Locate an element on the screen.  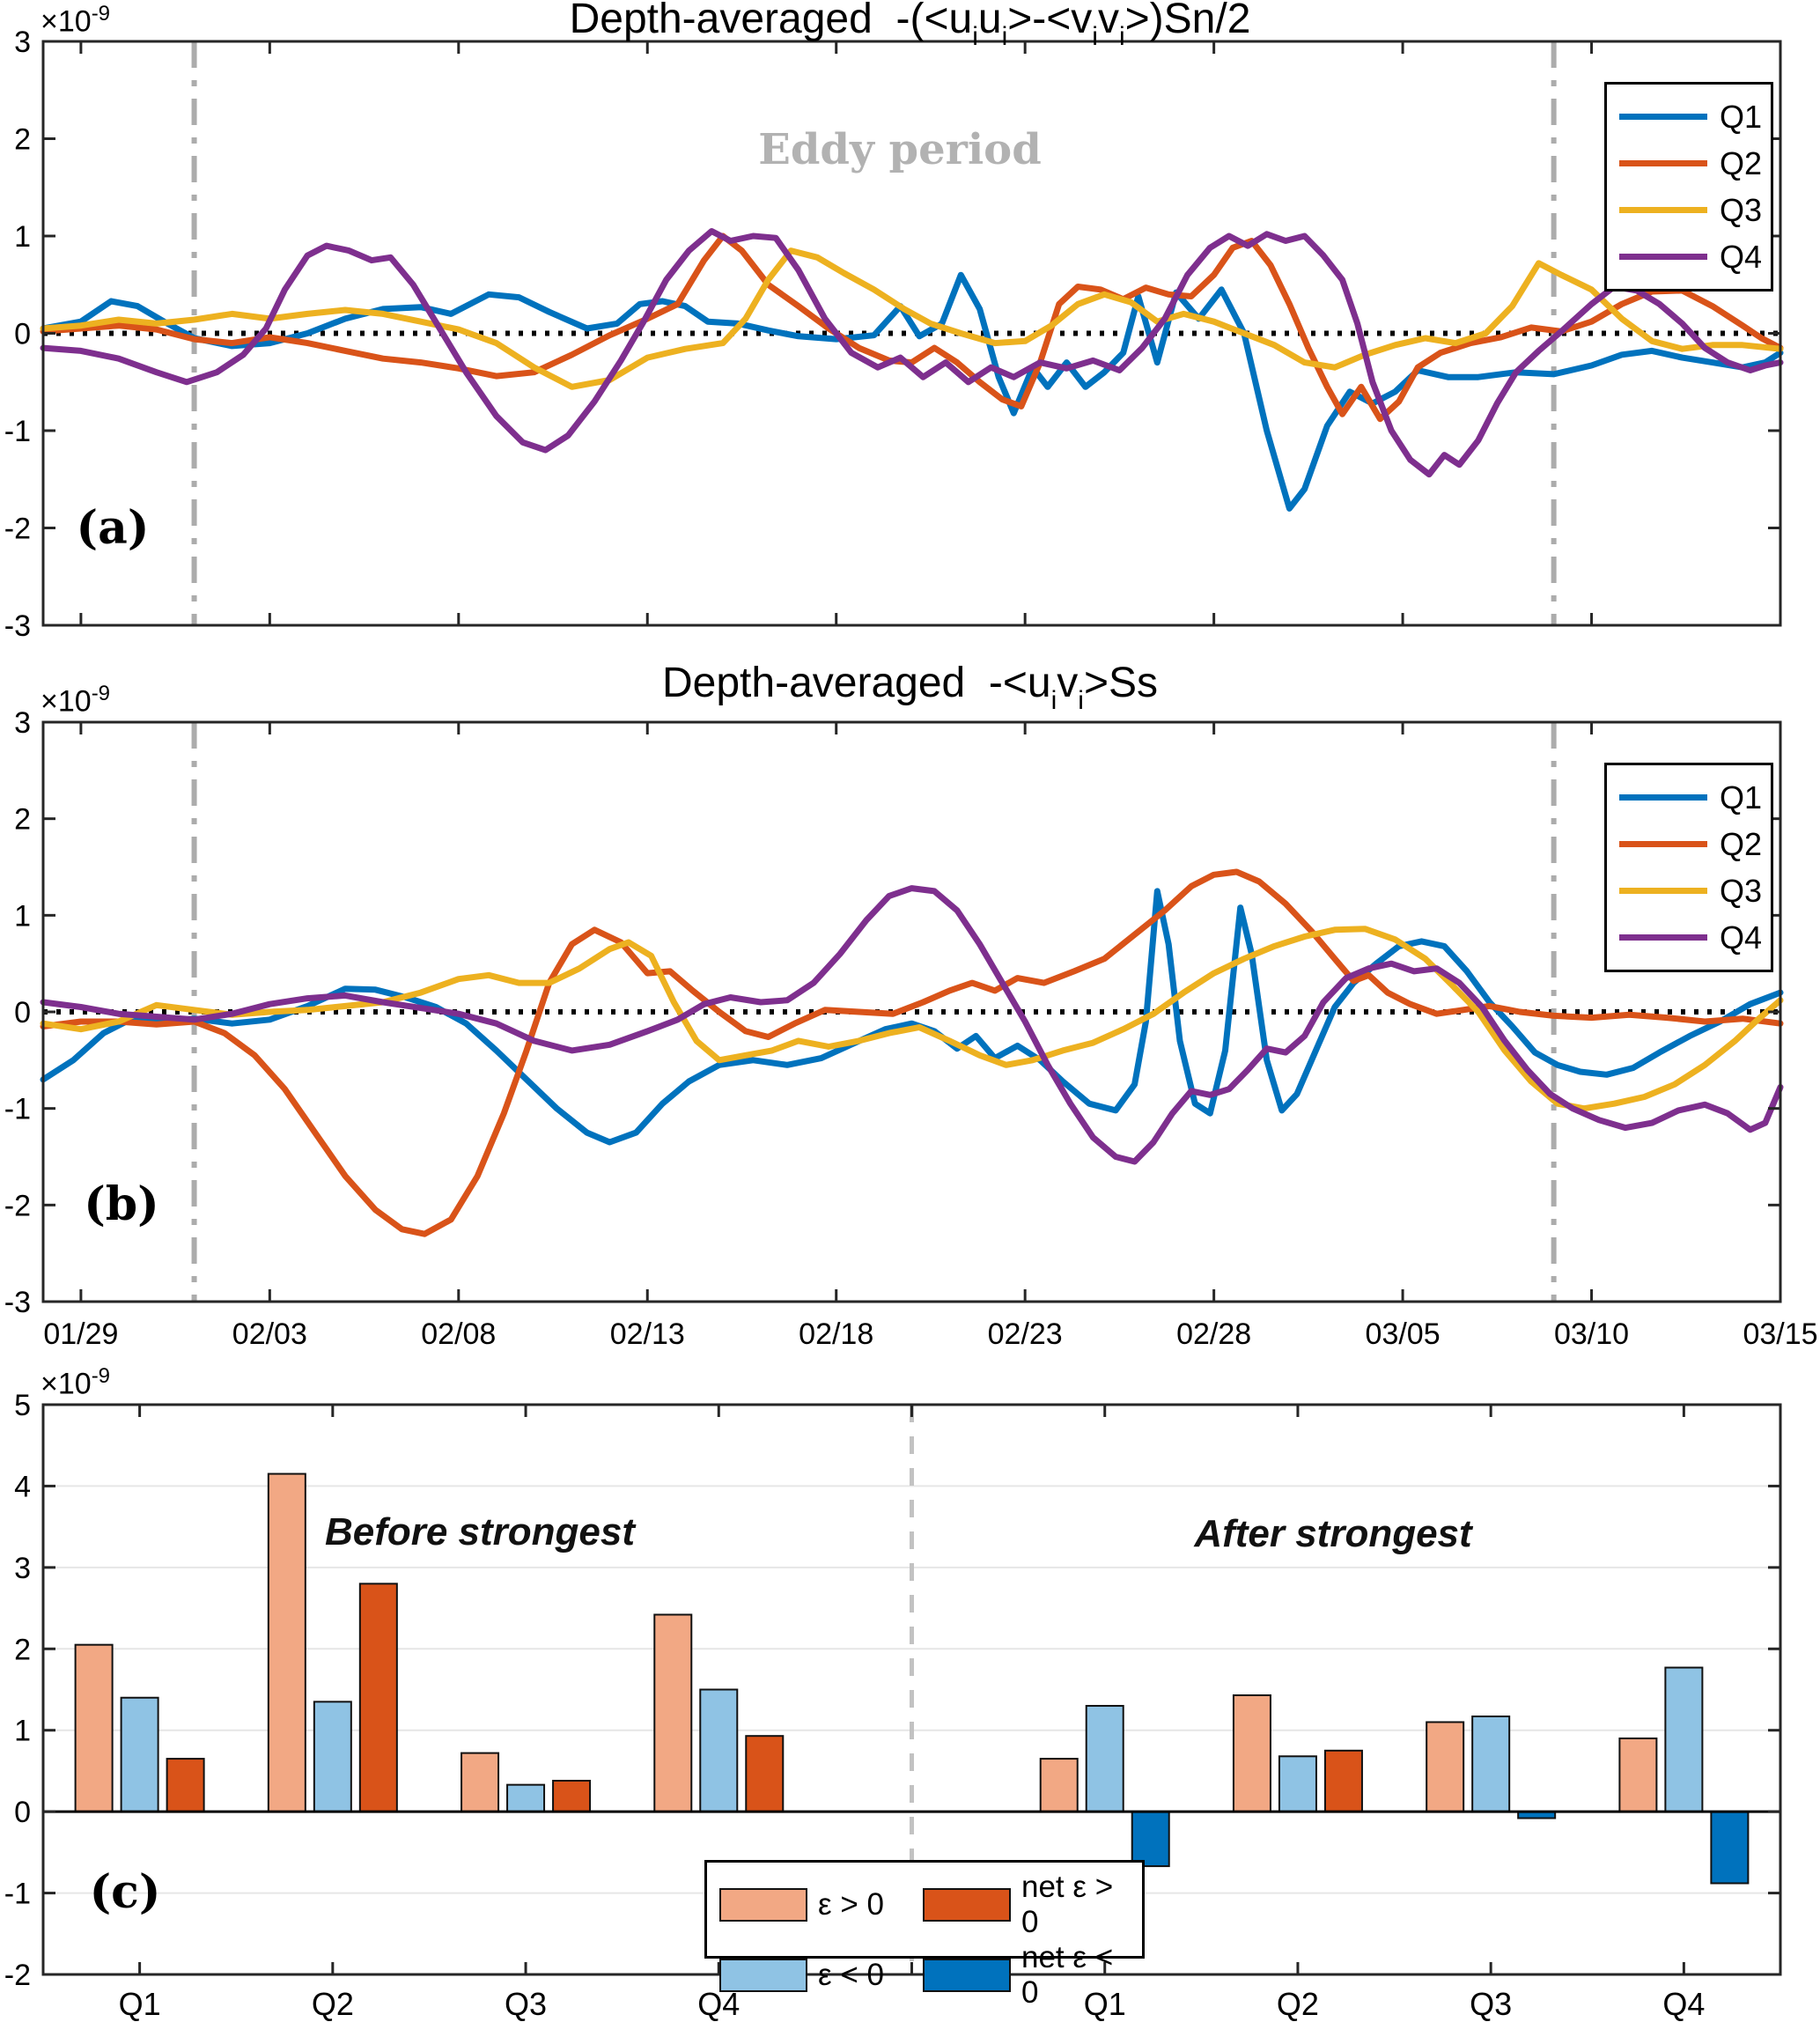
series-q4-line is located at coordinates (912, 353).